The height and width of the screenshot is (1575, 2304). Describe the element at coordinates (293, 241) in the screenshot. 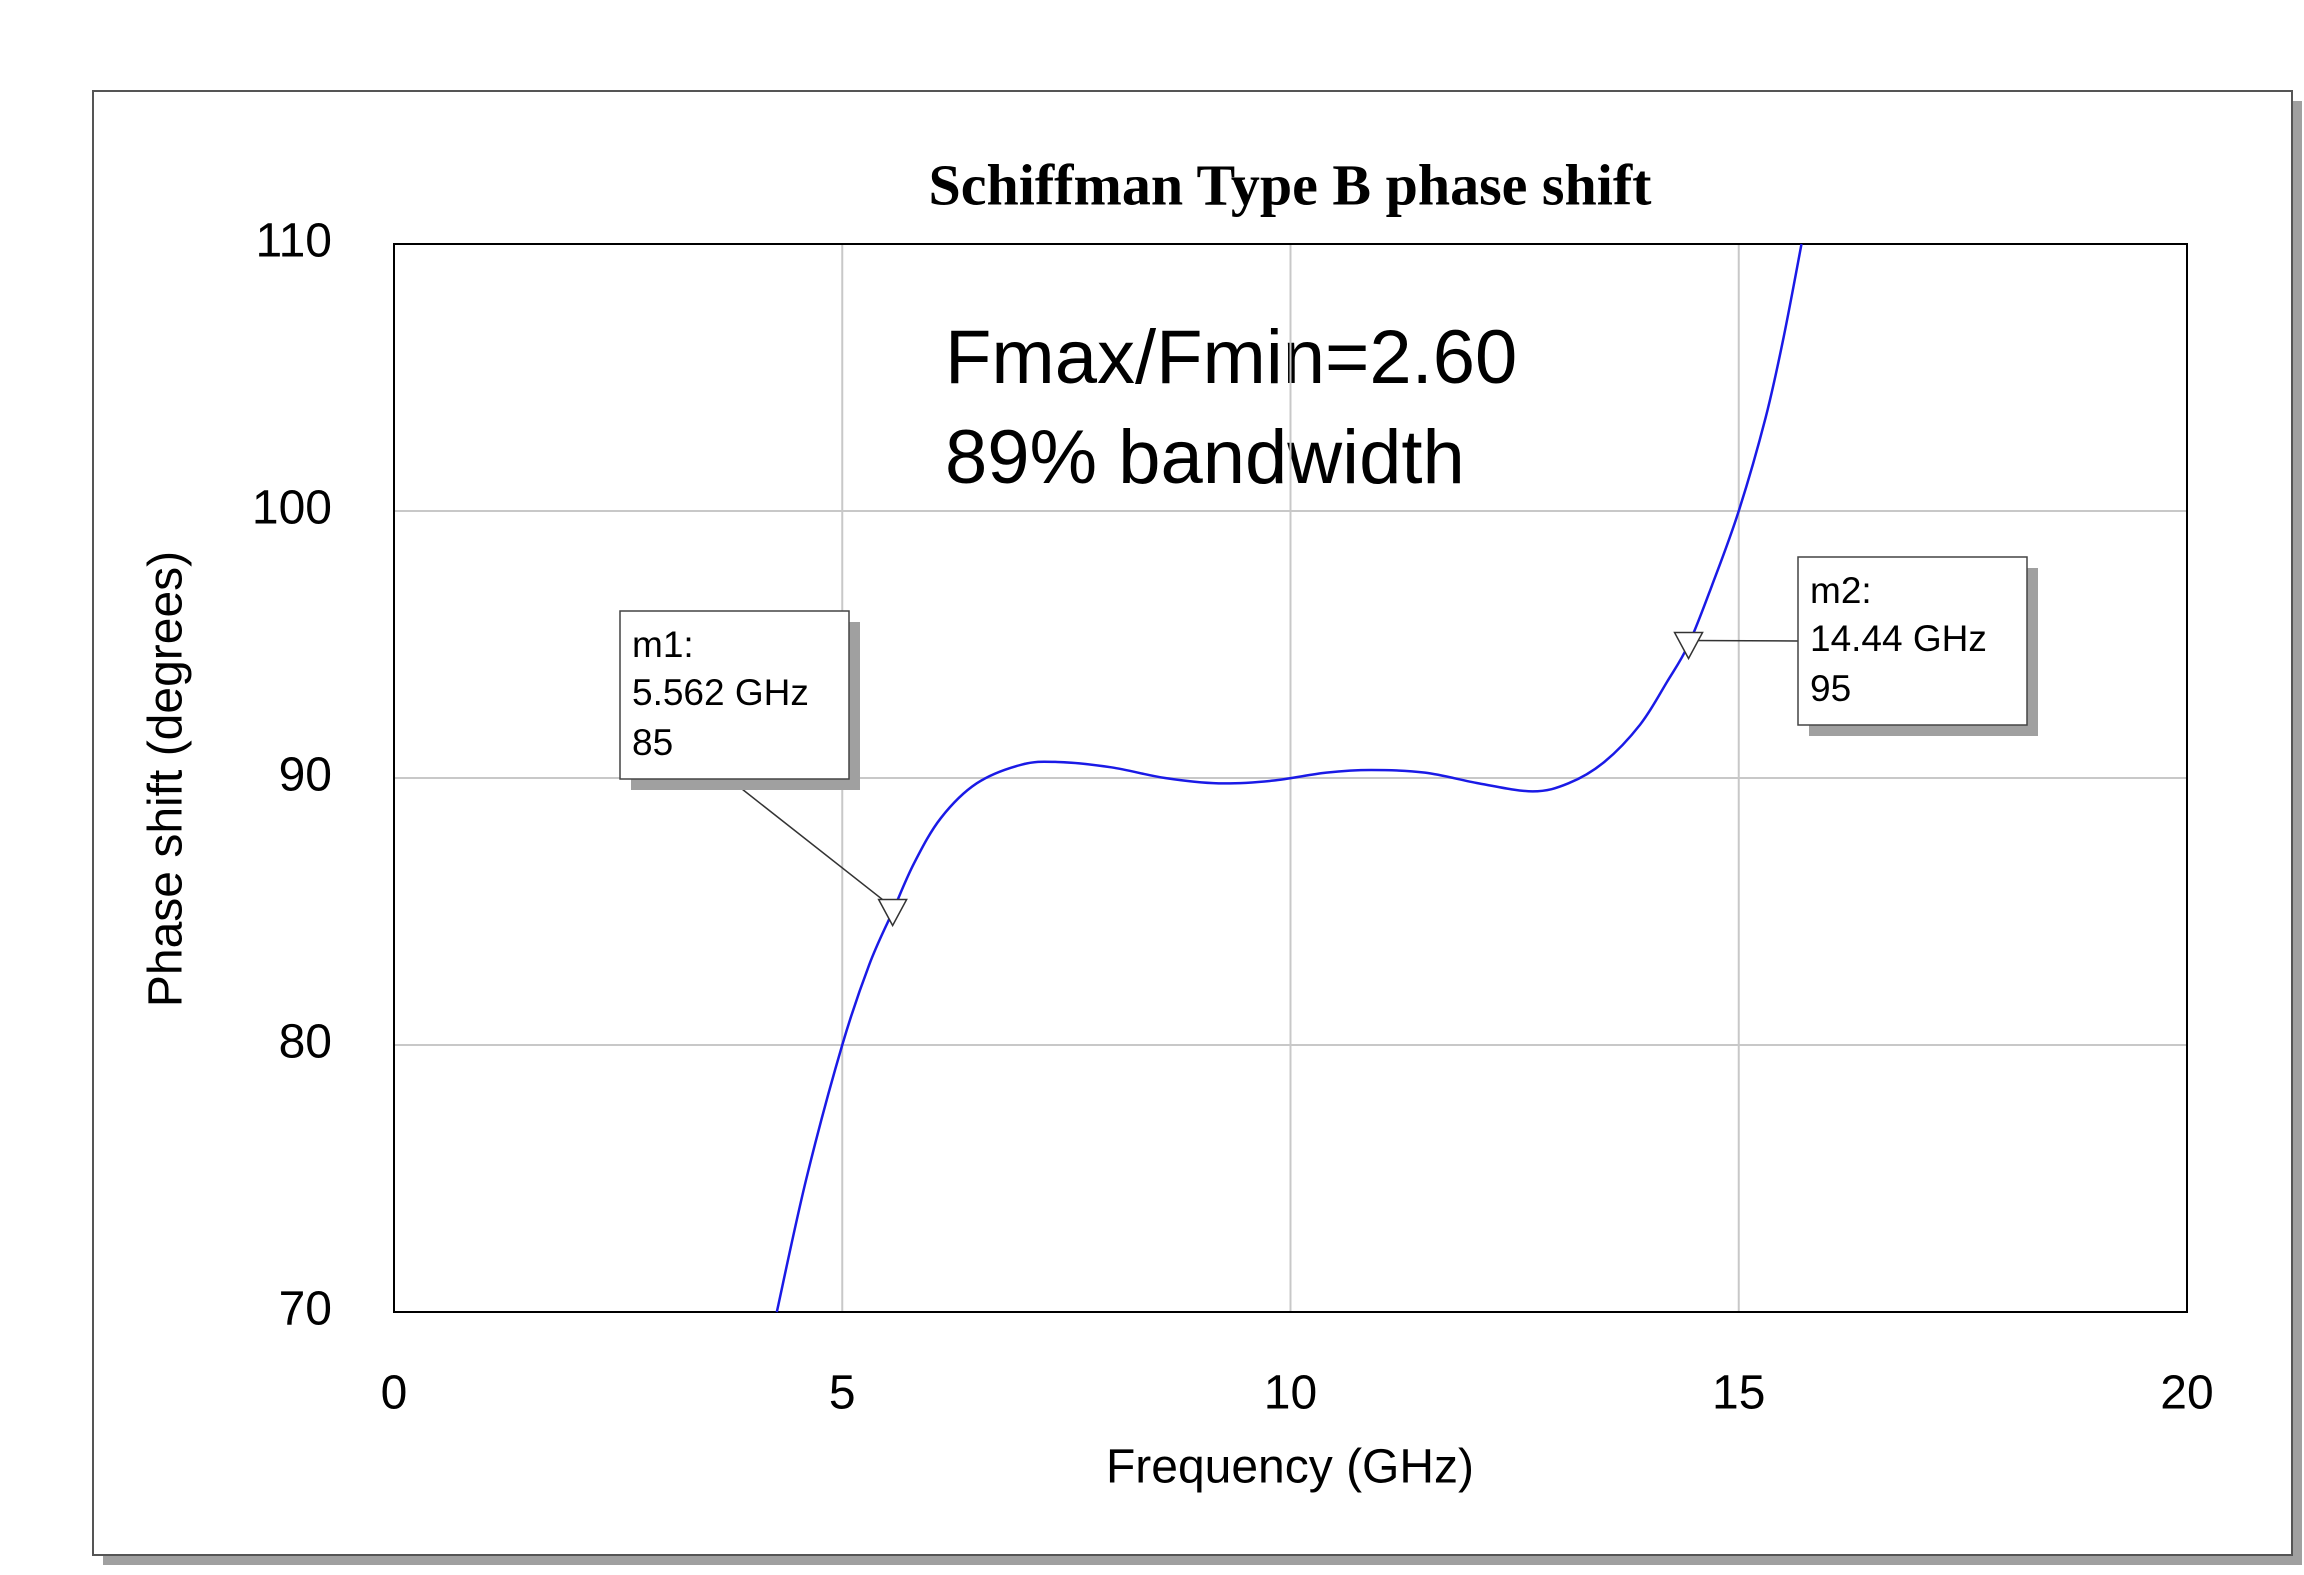

I see `y-tick-label: 110` at that location.